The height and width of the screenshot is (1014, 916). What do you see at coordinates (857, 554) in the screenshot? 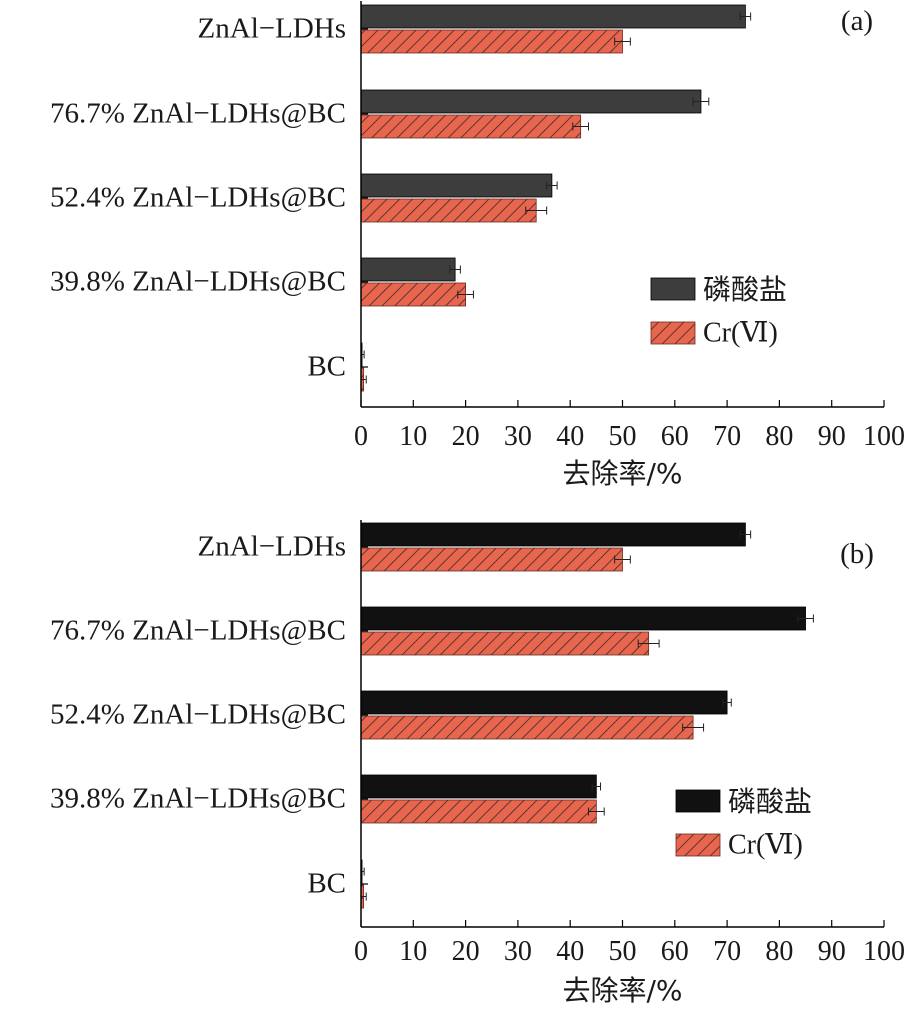
I see `panel-label: (b)` at bounding box center [857, 554].